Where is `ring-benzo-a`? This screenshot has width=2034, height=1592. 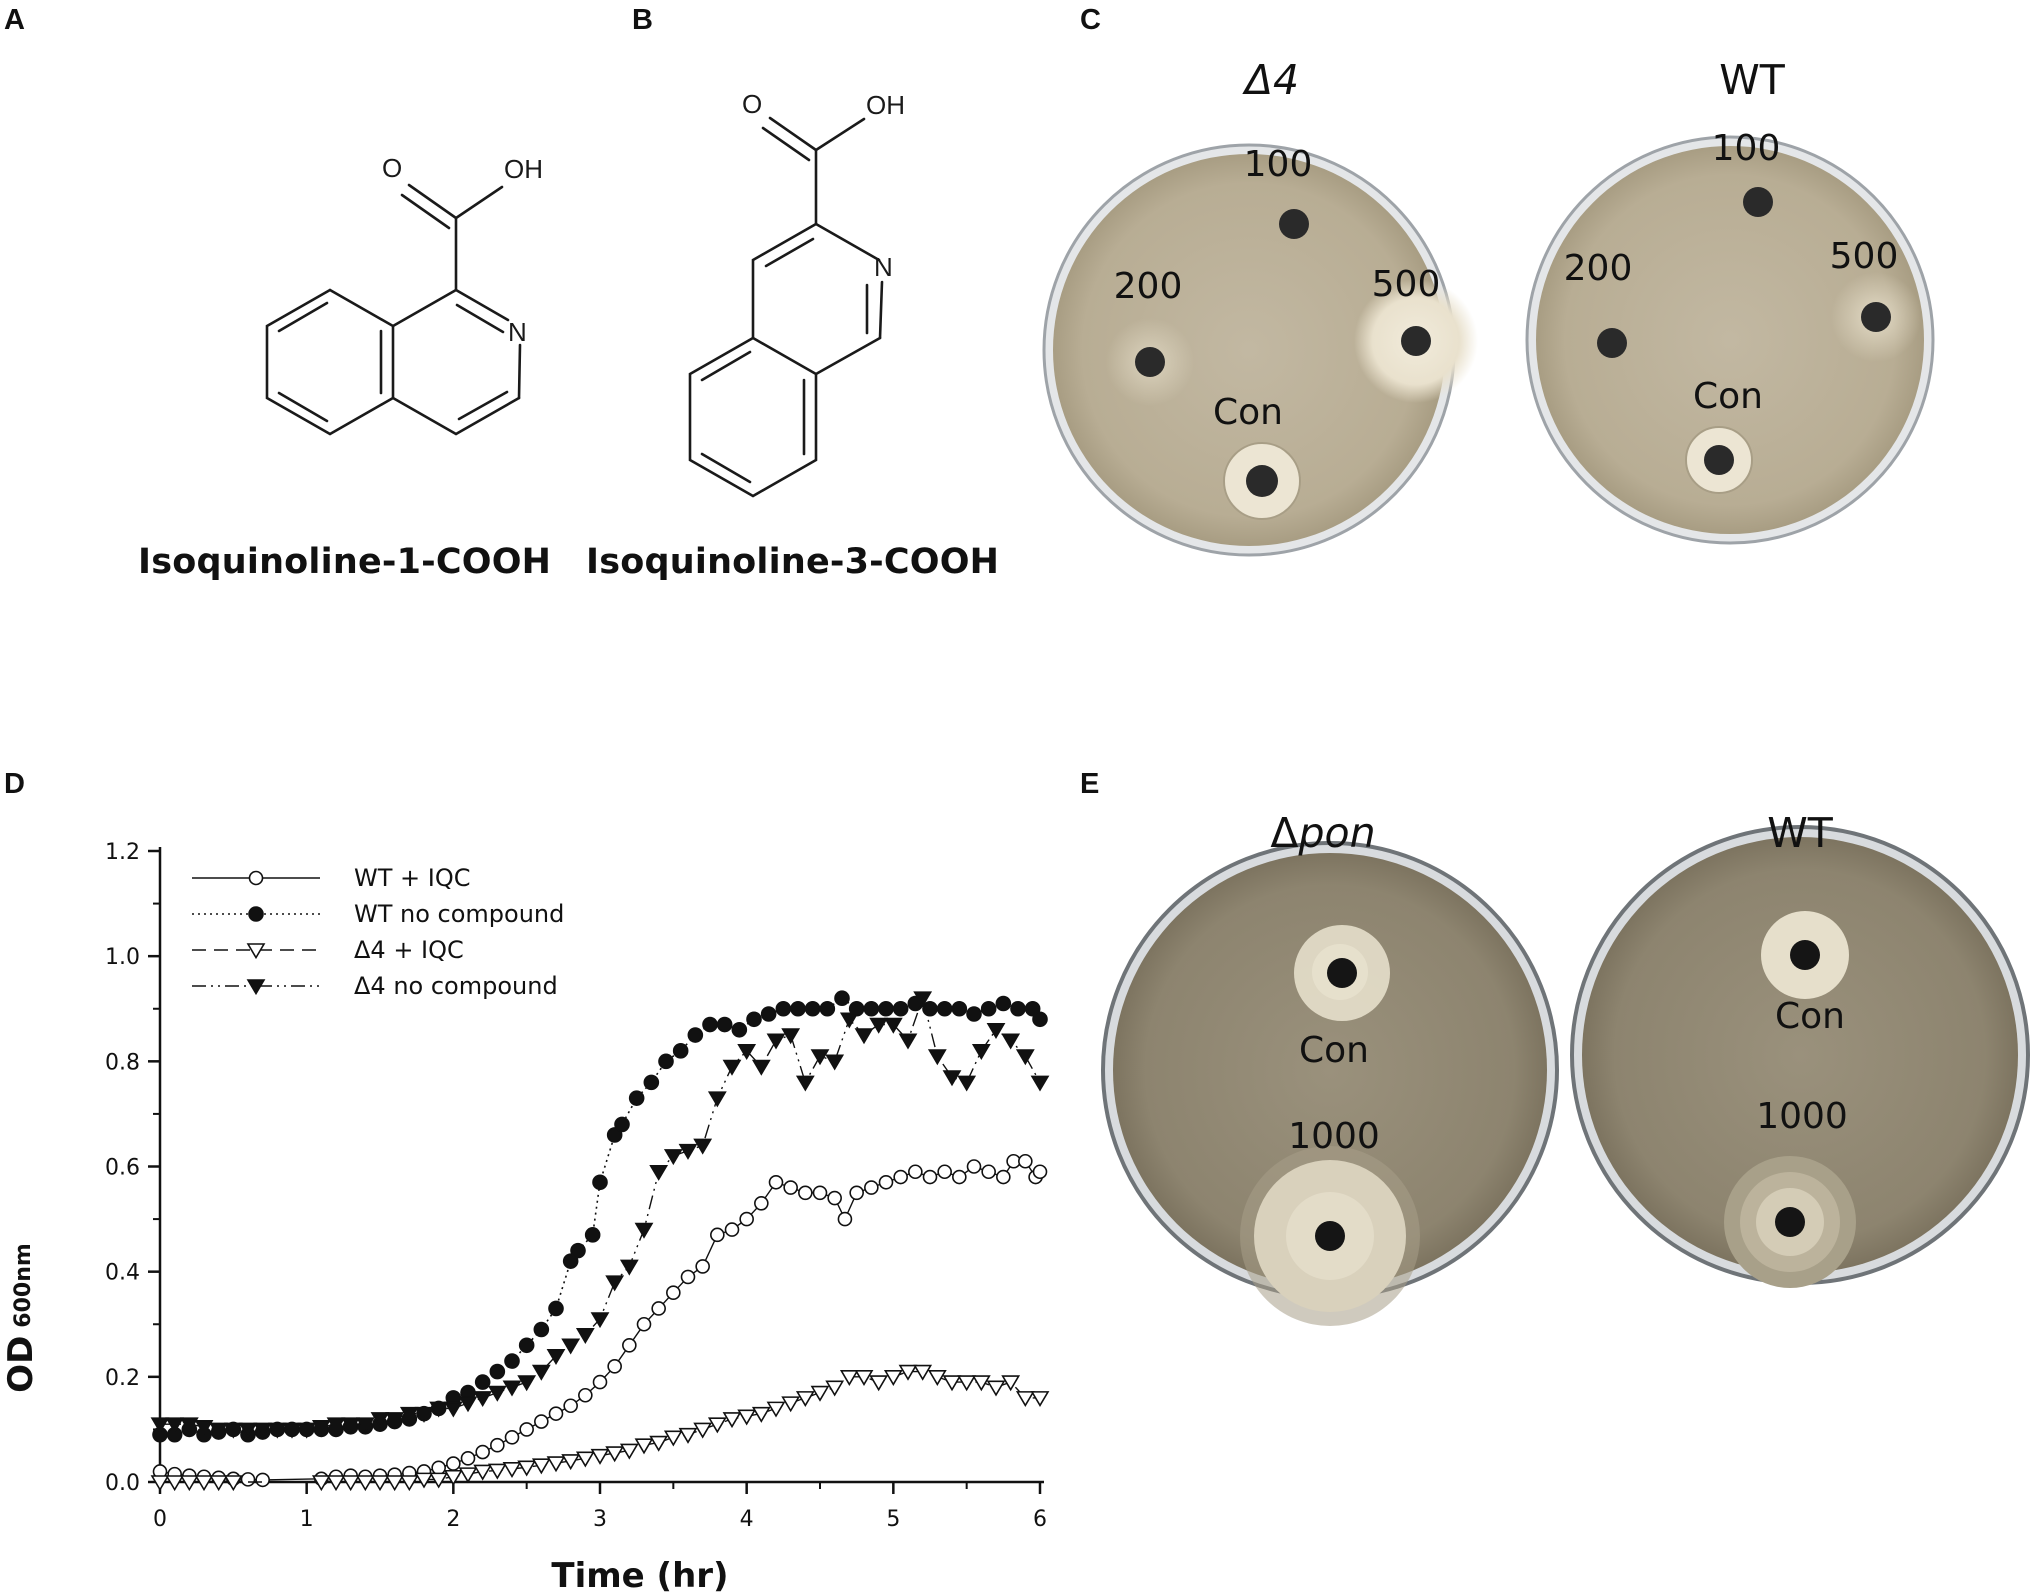 ring-benzo-a is located at coordinates (330, 362).